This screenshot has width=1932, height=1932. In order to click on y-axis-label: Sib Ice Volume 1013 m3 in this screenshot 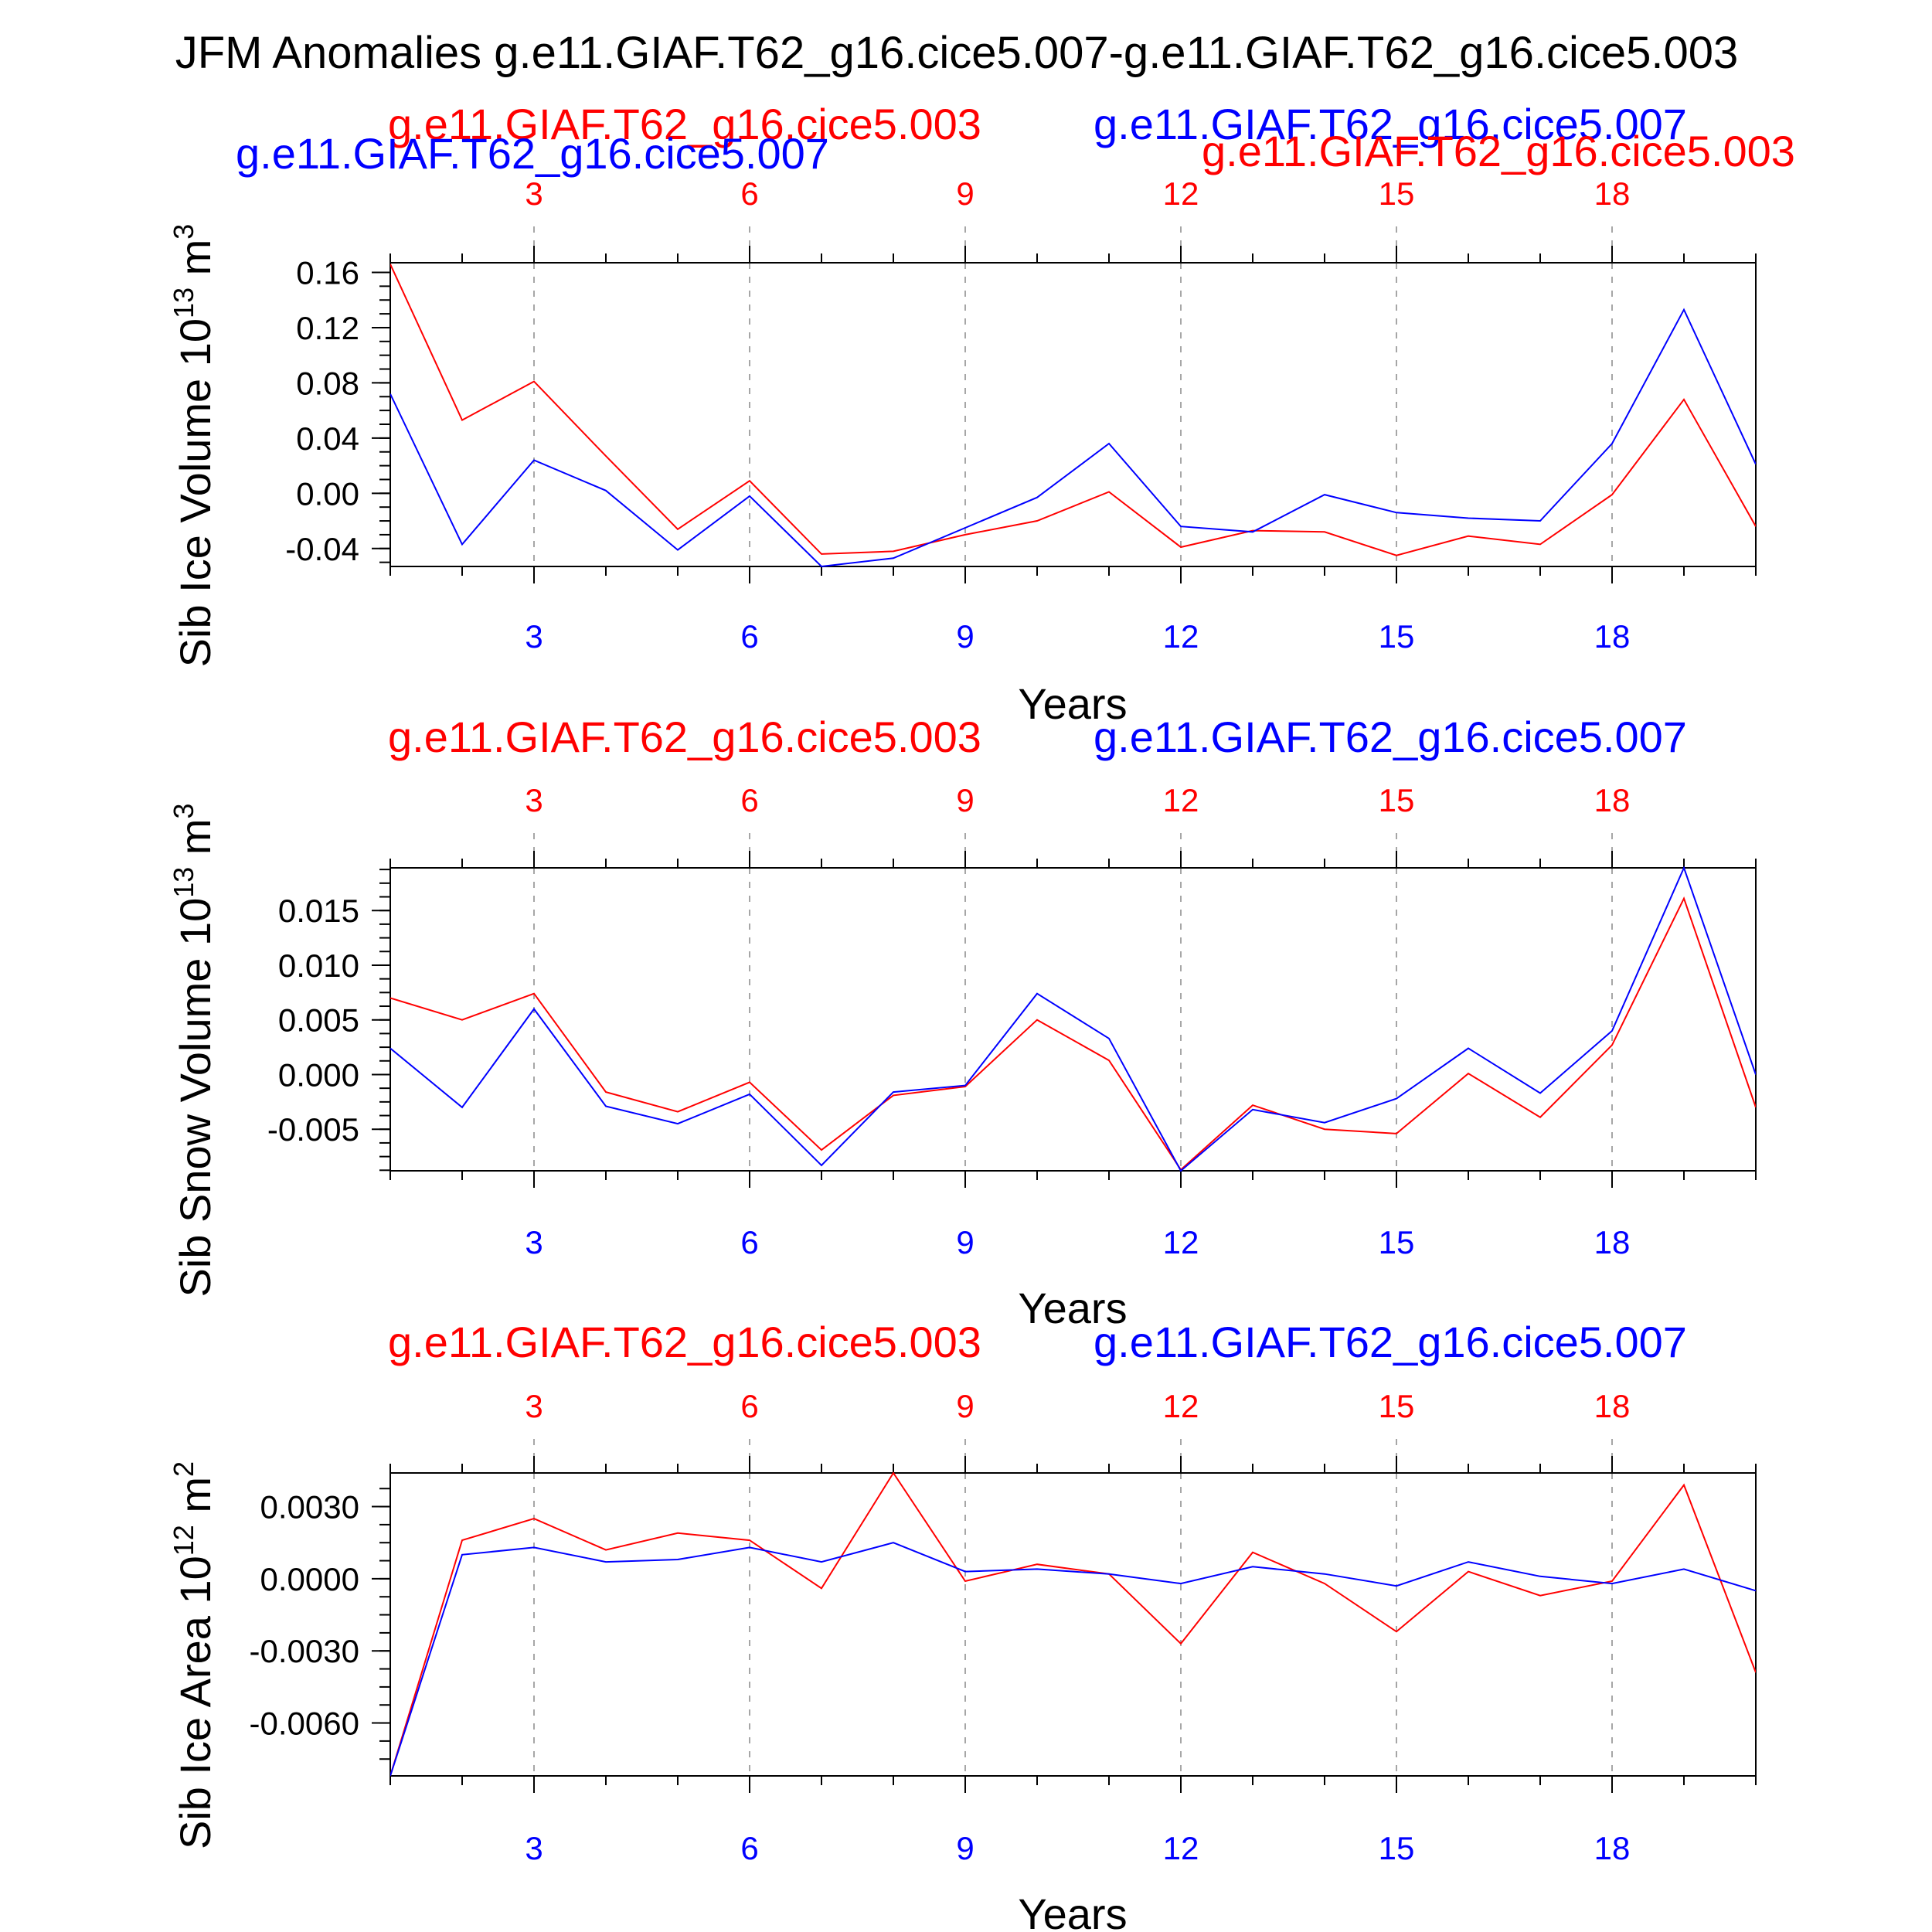, I will do `click(193, 446)`.